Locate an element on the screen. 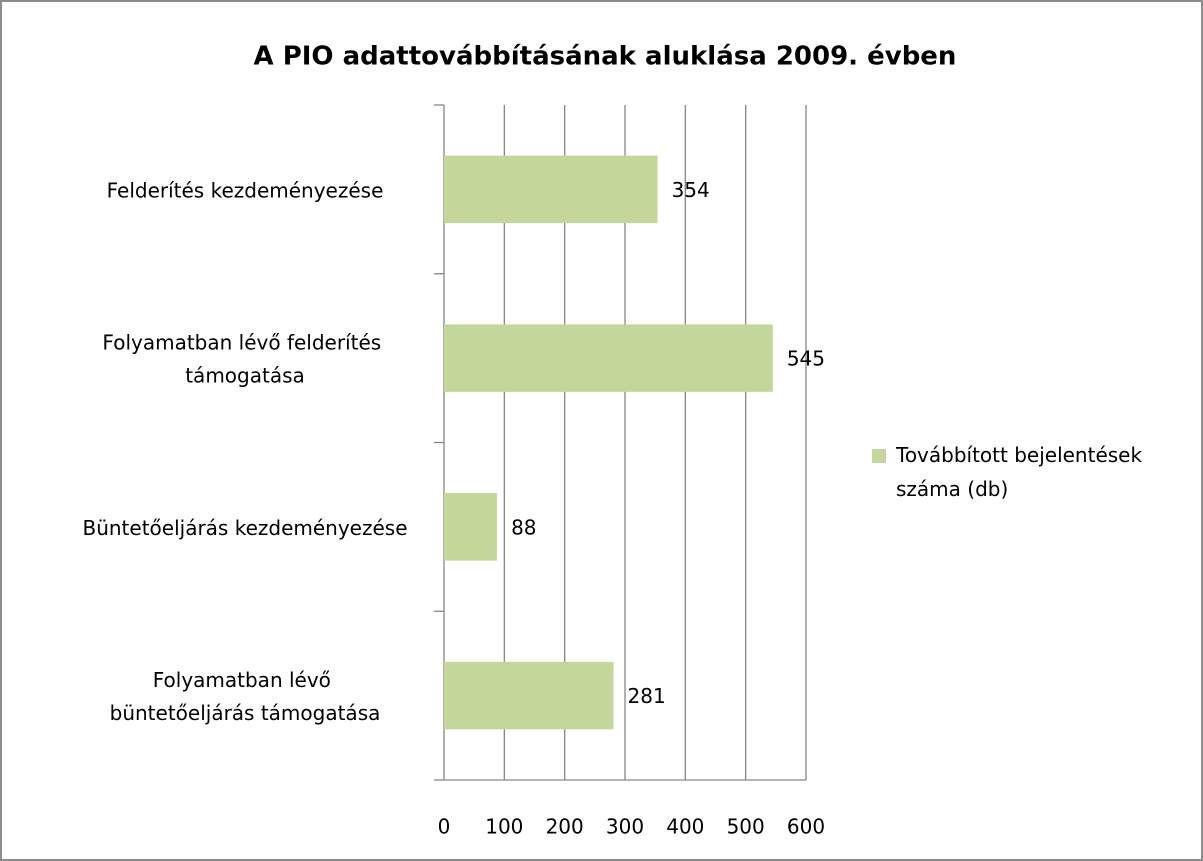 The width and height of the screenshot is (1203, 861). data-label: 545 is located at coordinates (806, 359).